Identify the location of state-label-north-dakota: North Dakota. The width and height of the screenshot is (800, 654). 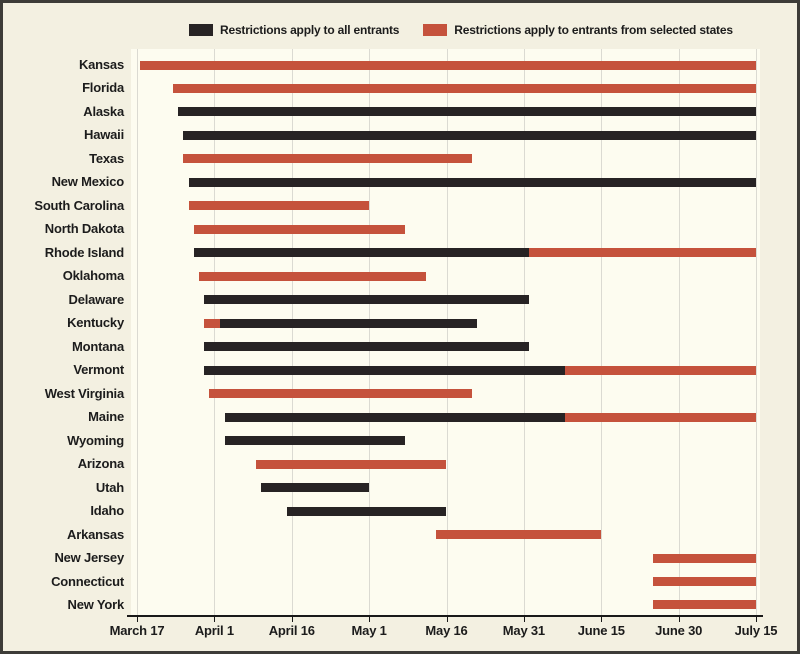
(84, 229).